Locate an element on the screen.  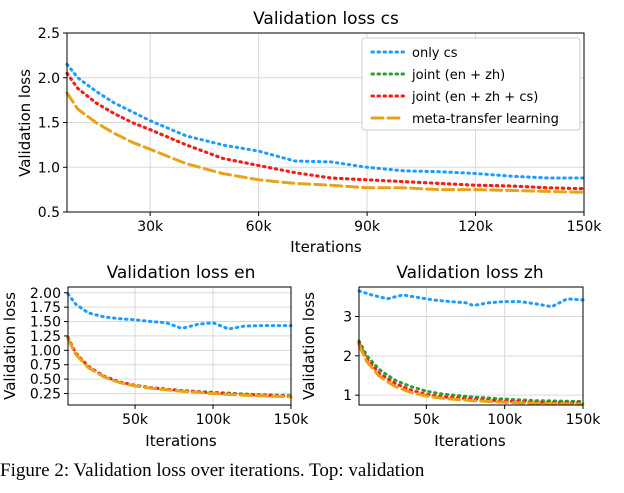
y-tick-label: 0.25 is located at coordinates (45, 394).